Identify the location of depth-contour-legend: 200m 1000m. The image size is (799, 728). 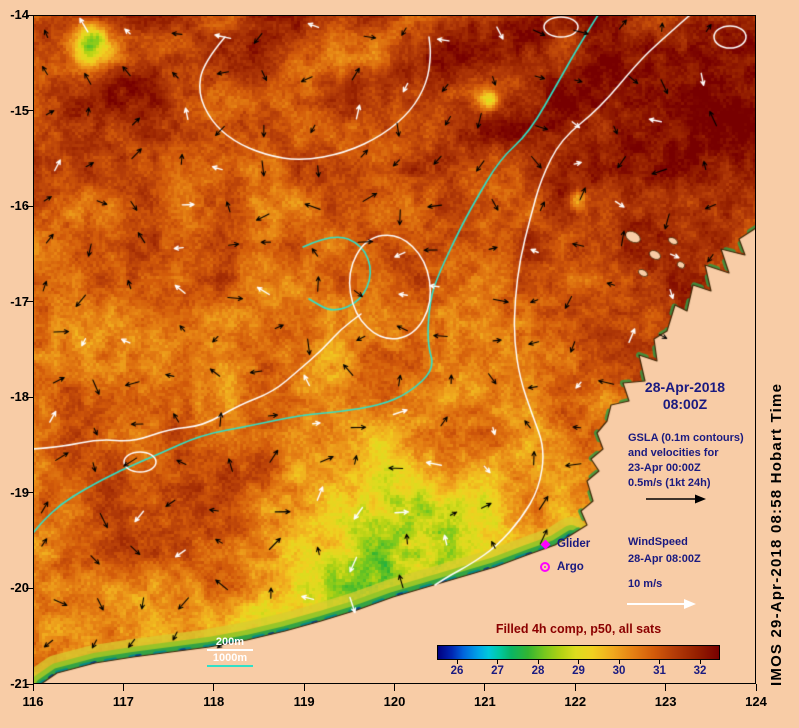
(230, 652).